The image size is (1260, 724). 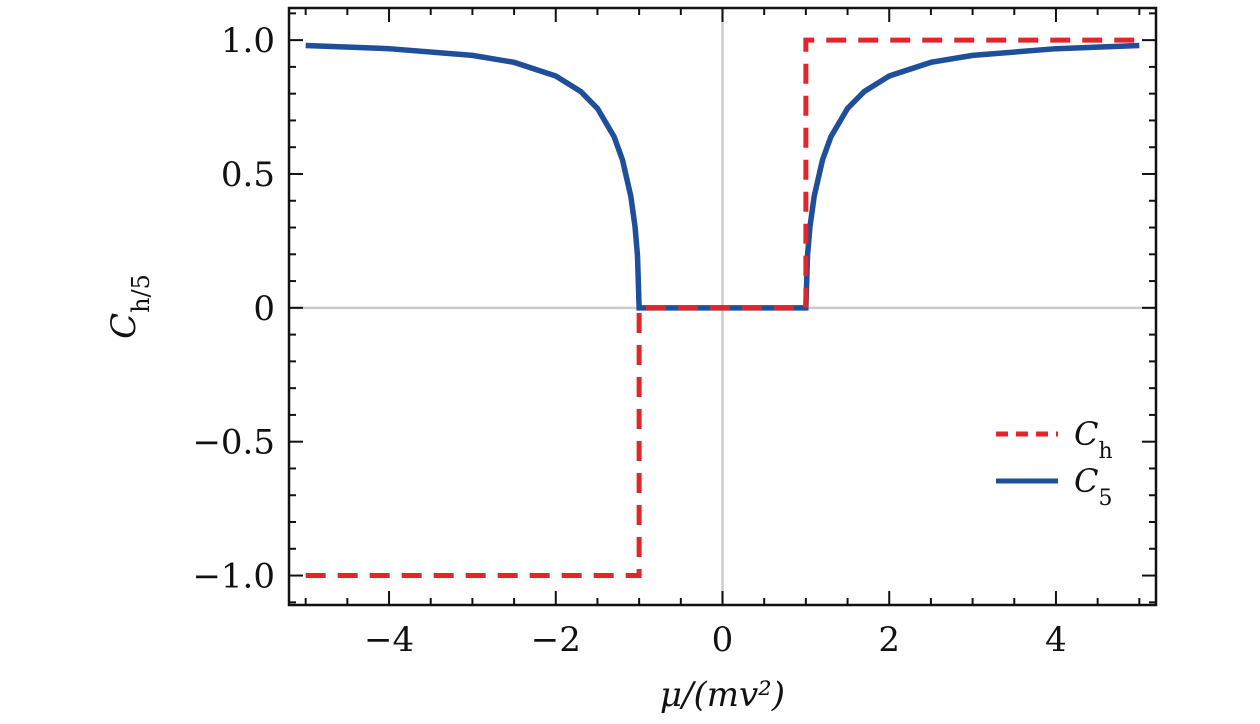 I want to click on x-axis-title: μ/(mv²), so click(x=722, y=695).